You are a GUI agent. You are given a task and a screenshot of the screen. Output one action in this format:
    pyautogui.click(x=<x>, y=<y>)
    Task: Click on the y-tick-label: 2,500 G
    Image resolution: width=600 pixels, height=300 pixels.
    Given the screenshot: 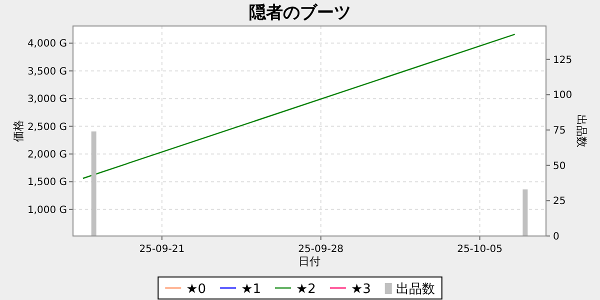 What is the action you would take?
    pyautogui.click(x=47, y=127)
    